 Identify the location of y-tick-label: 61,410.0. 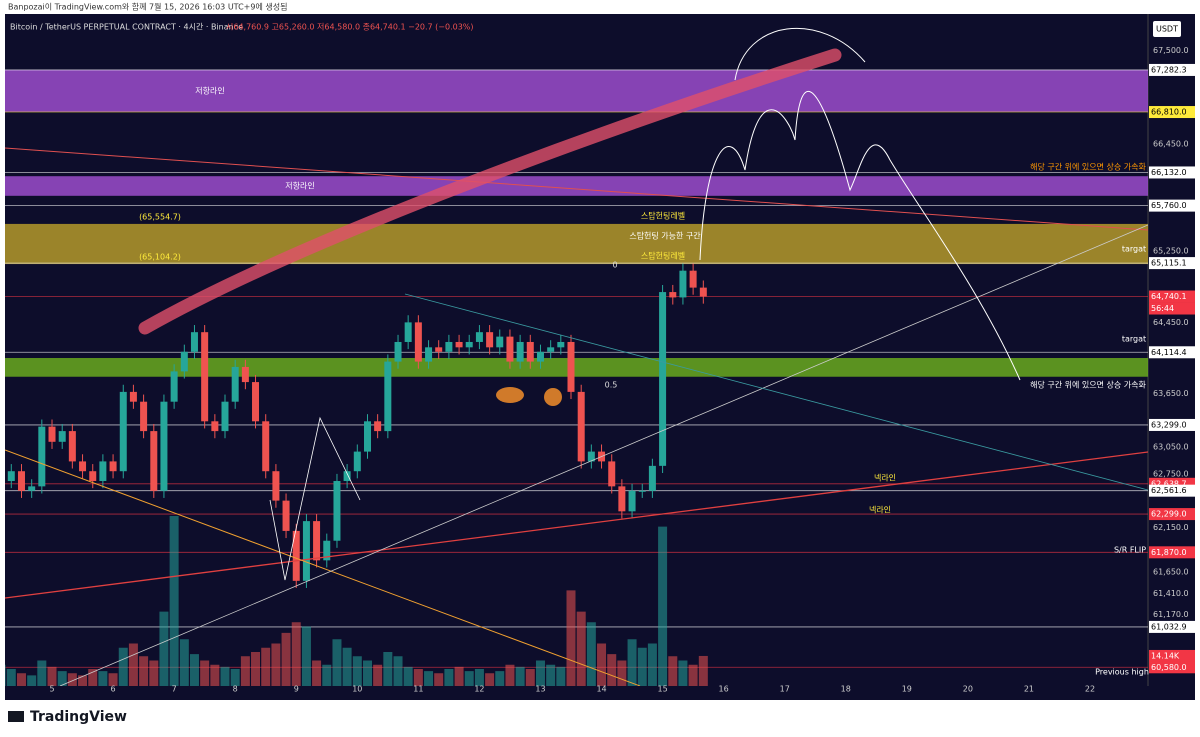
(1171, 593).